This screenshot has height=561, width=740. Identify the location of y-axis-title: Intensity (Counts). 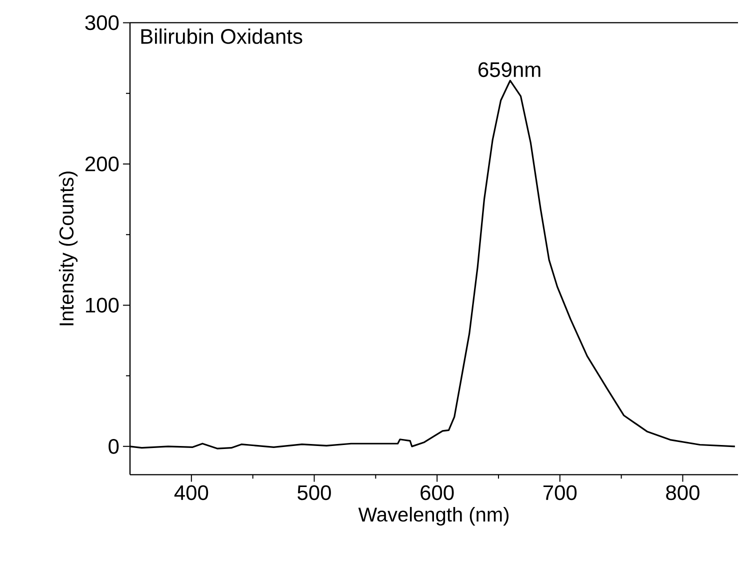
(68, 249).